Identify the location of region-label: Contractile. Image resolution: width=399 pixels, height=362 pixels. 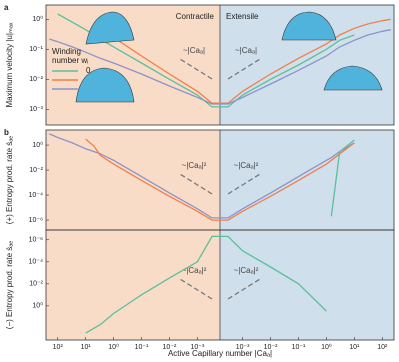
(195, 16).